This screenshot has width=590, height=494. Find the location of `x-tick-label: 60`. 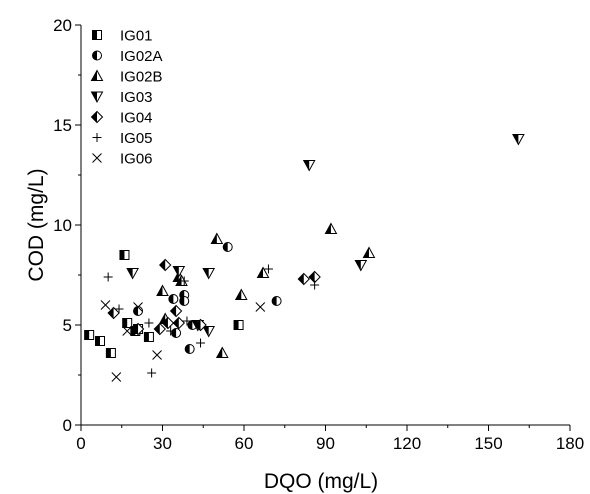

x-tick-label: 60 is located at coordinates (244, 443).